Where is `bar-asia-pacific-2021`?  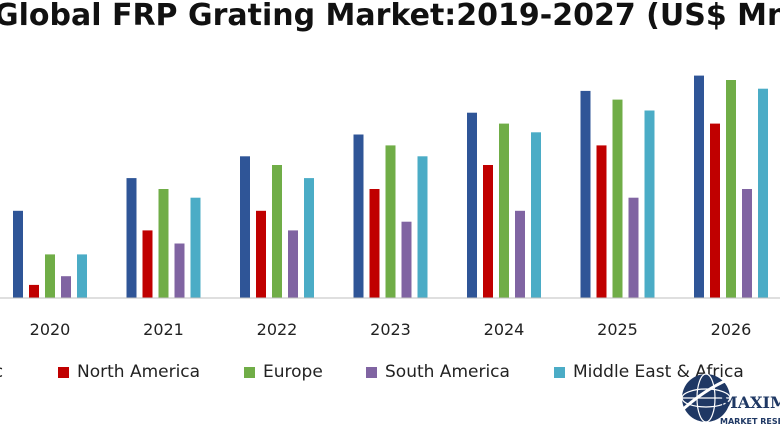
bar-asia-pacific-2021 is located at coordinates (131, 238).